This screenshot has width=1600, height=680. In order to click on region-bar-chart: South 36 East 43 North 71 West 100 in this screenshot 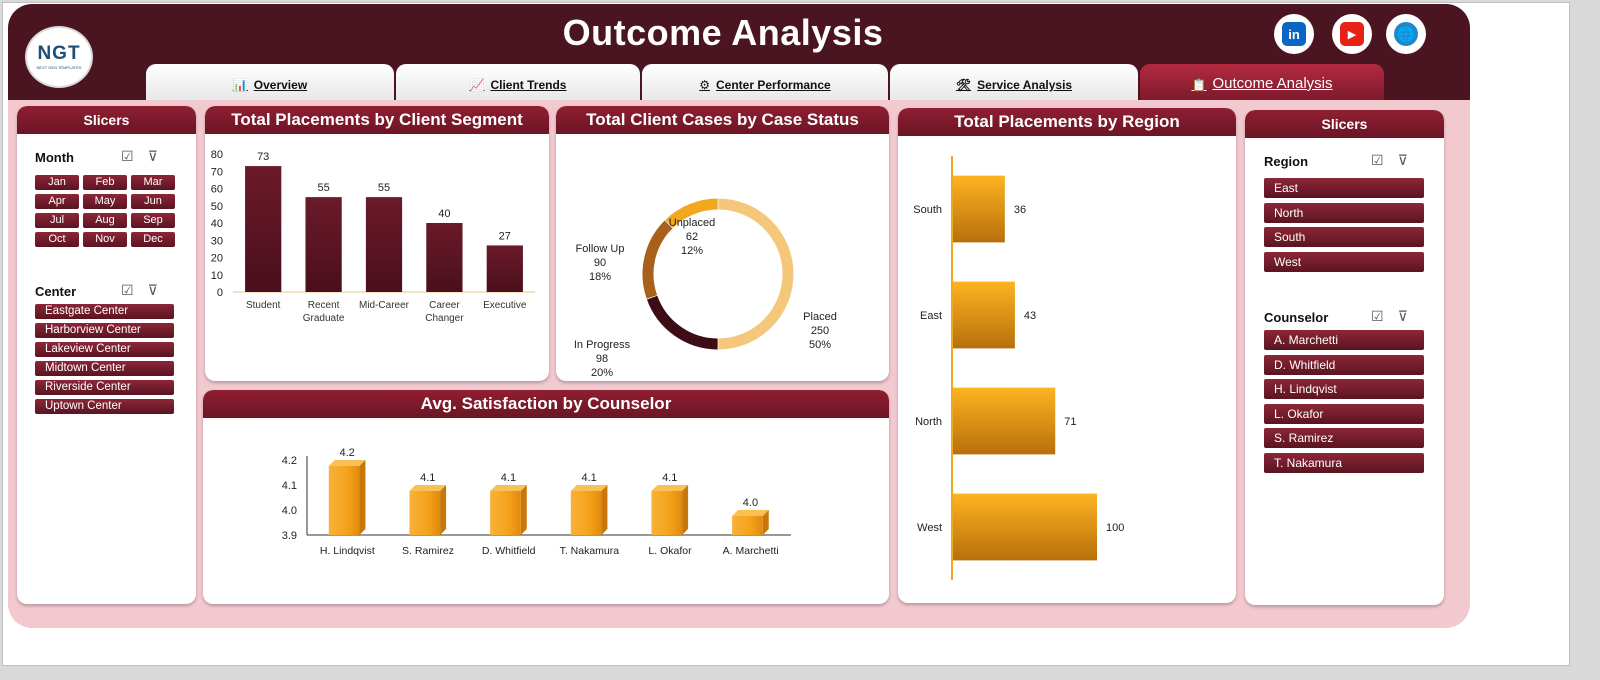, I will do `click(1018, 368)`.